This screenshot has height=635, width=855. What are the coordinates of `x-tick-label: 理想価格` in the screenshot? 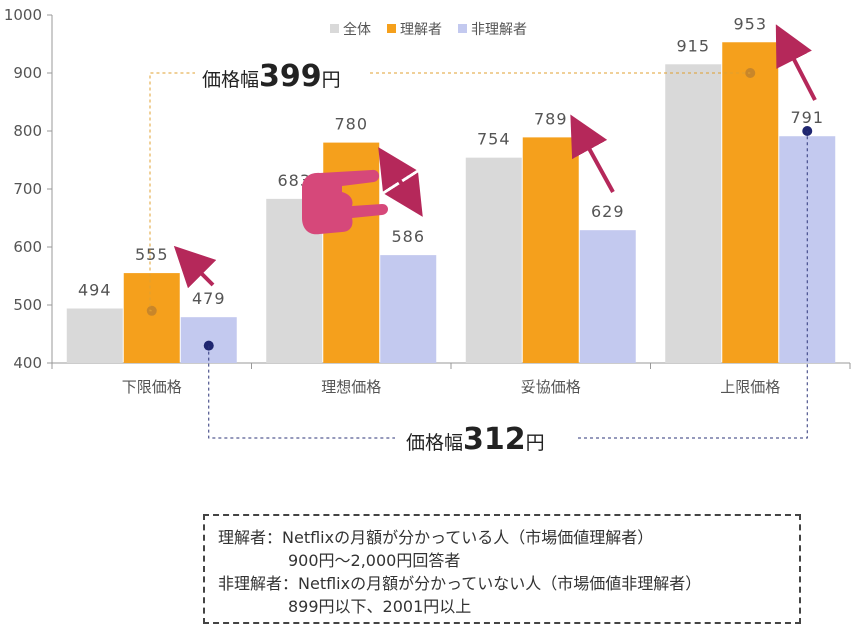 It's located at (351, 387).